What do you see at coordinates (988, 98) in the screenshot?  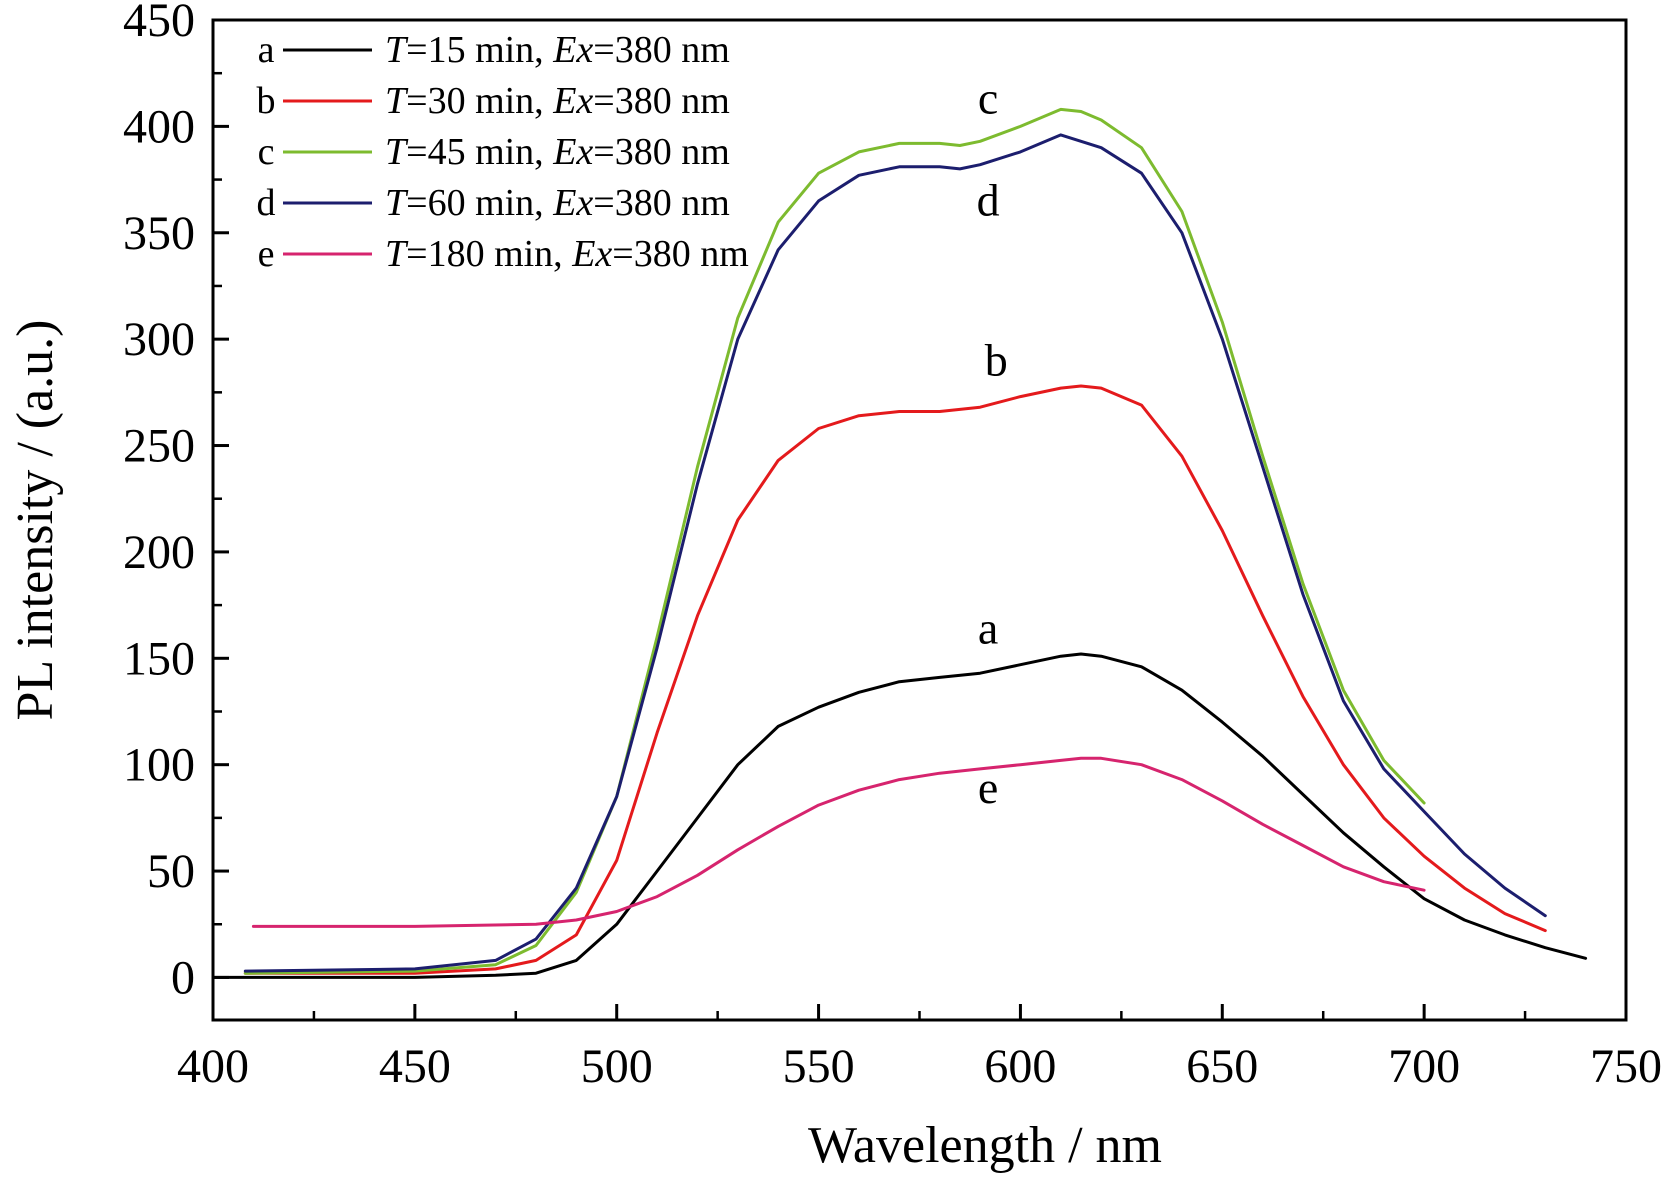 I see `curve-label-c: c` at bounding box center [988, 98].